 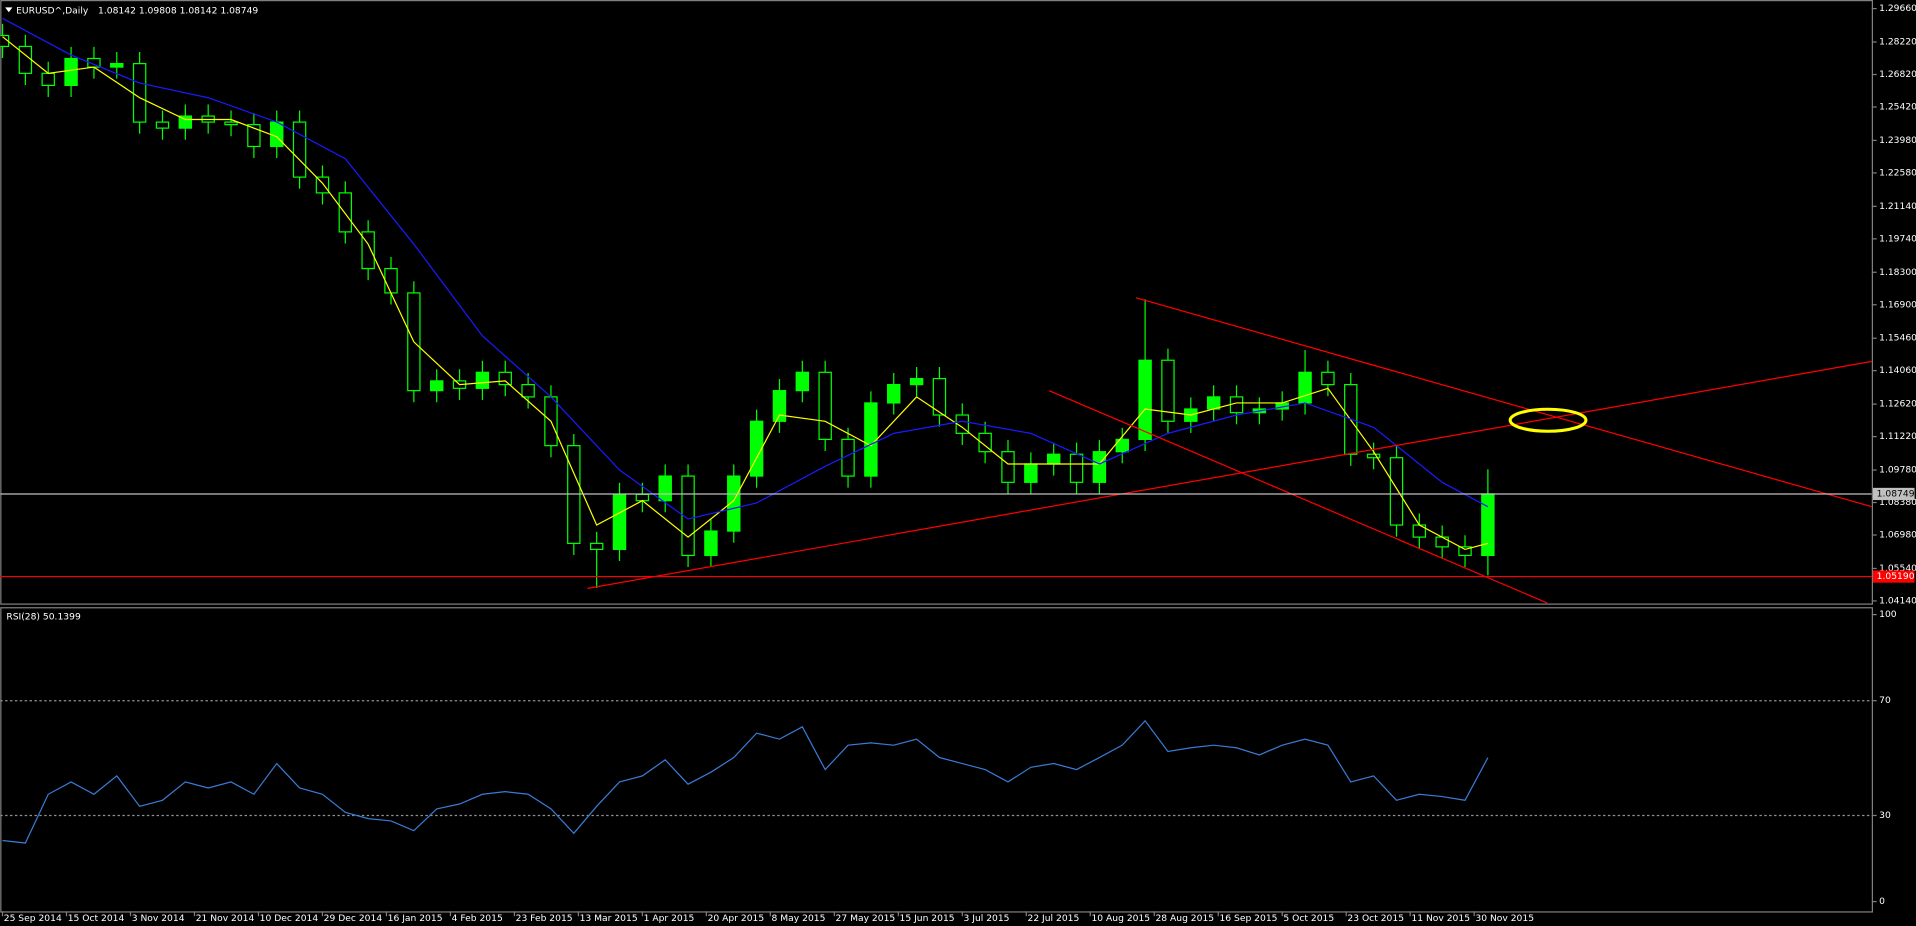 I want to click on x-tick-label: 16 Sep 2015, so click(x=1248, y=918).